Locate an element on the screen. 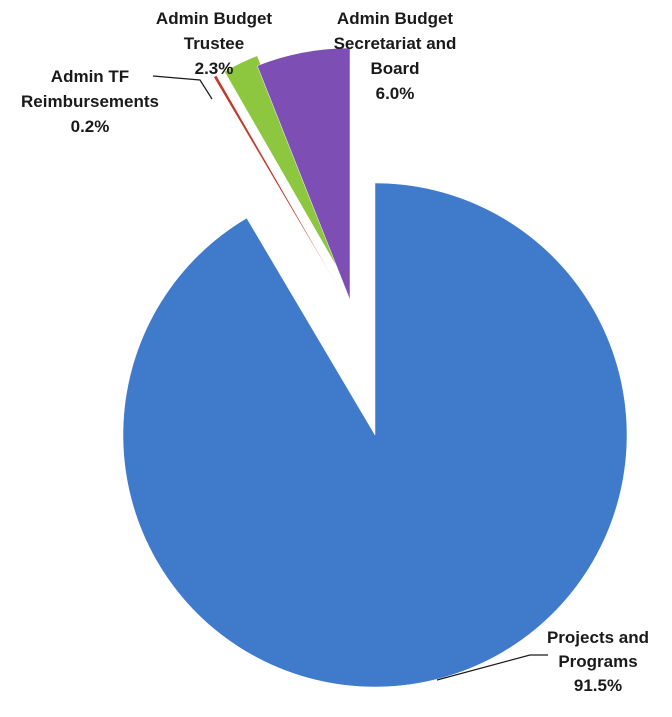  slice-name-line: Reimbursements is located at coordinates (90, 101).